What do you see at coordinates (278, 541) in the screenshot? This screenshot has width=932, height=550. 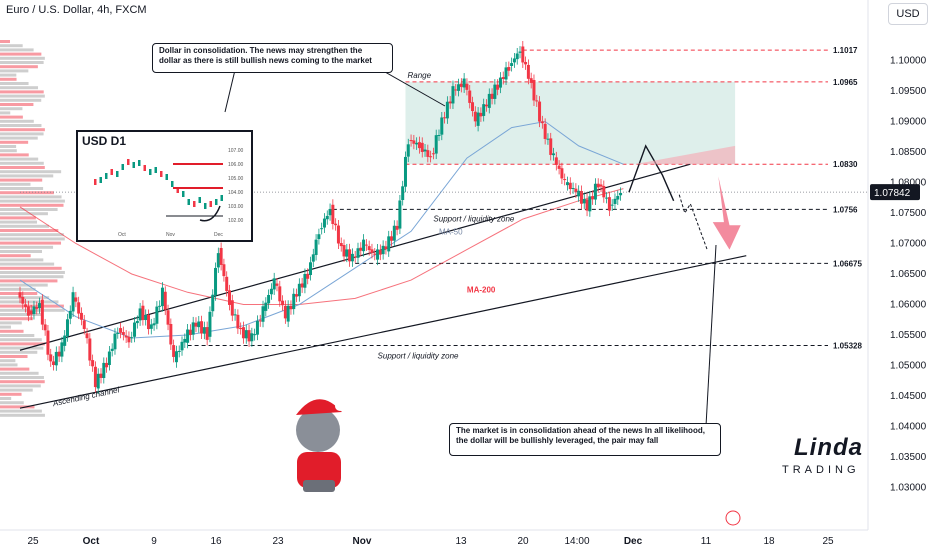 I see `x-tick-label: 23` at bounding box center [278, 541].